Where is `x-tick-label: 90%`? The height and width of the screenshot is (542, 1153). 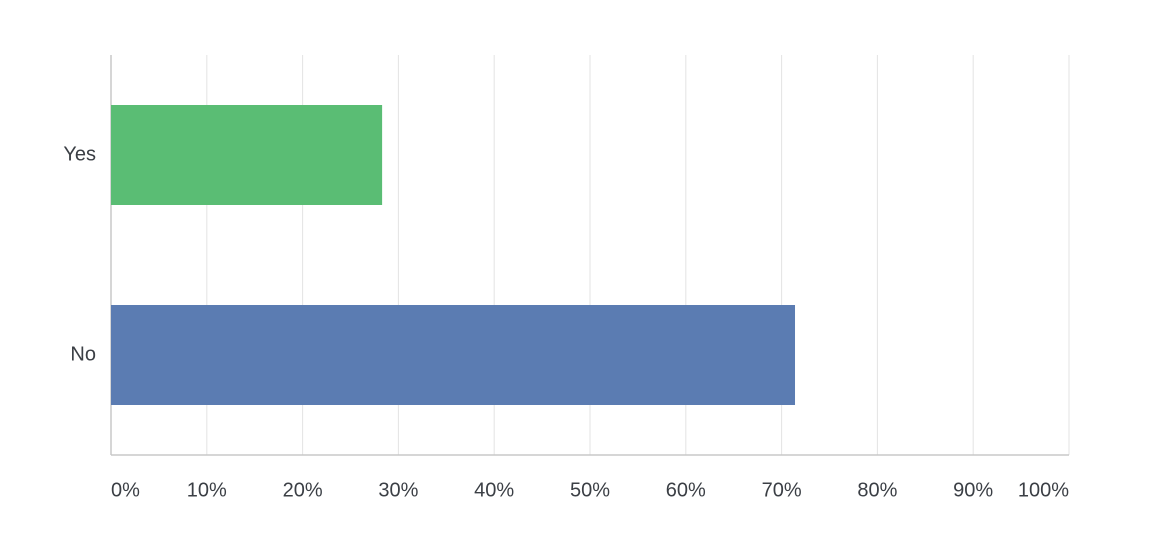 x-tick-label: 90% is located at coordinates (973, 490).